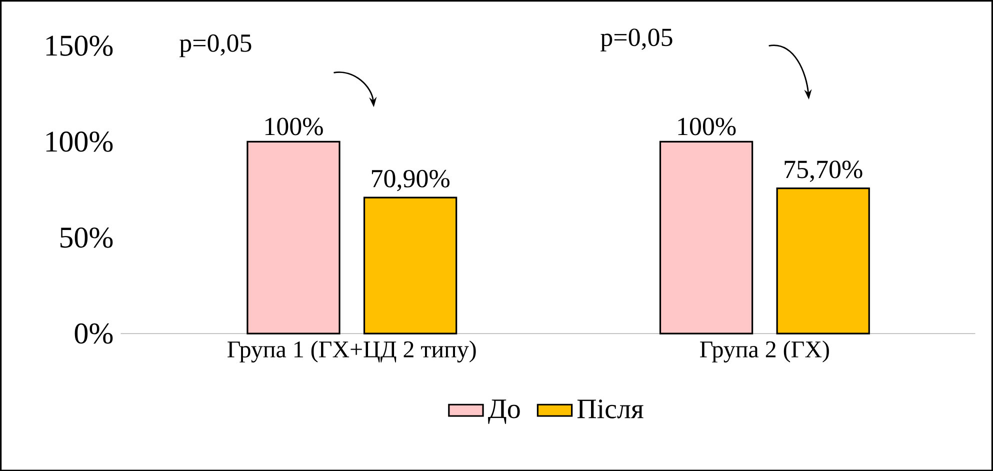  Describe the element at coordinates (79, 141) in the screenshot. I see `y-tick-label: 100%` at that location.